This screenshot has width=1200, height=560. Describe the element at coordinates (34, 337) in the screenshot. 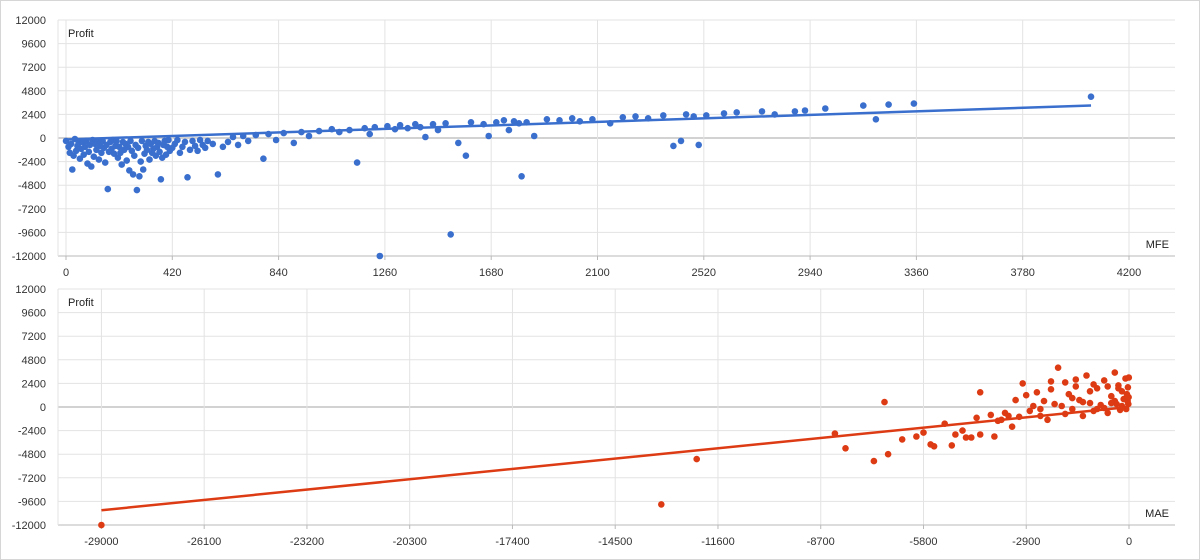

I see `y-tick-label: 7200` at that location.